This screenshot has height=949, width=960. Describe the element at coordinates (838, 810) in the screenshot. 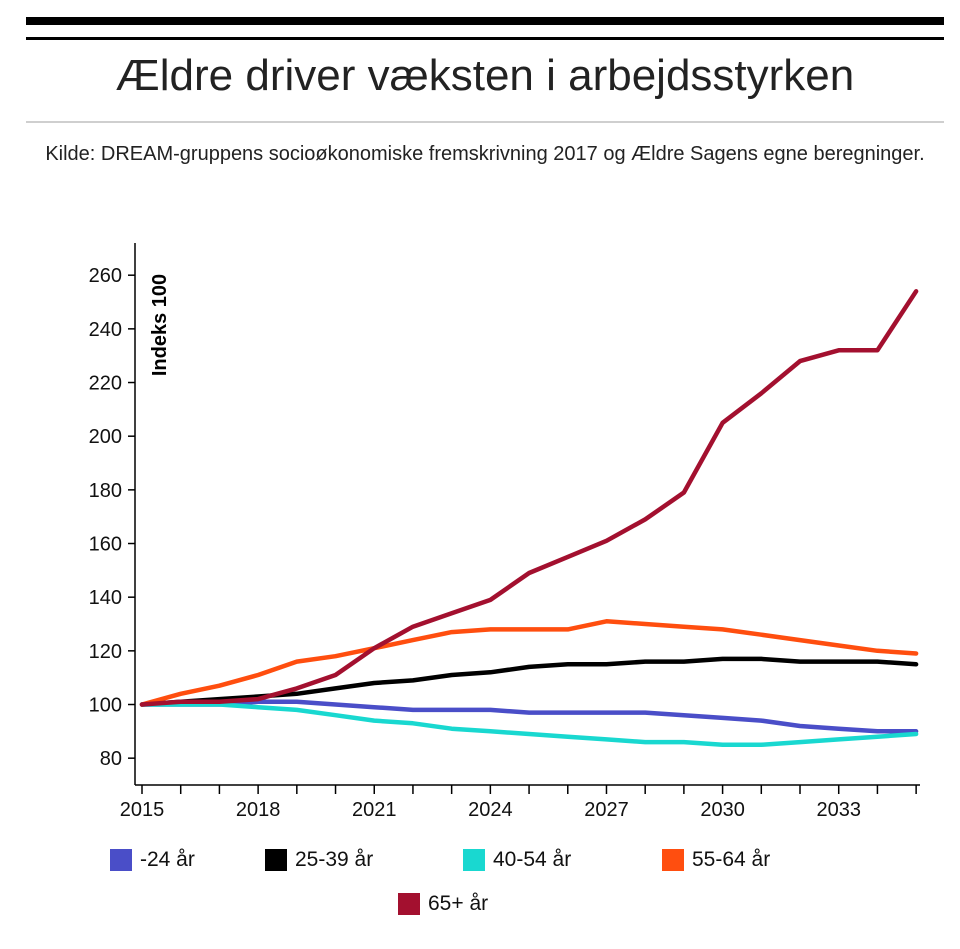

I see `x-tick-label: 2033` at that location.